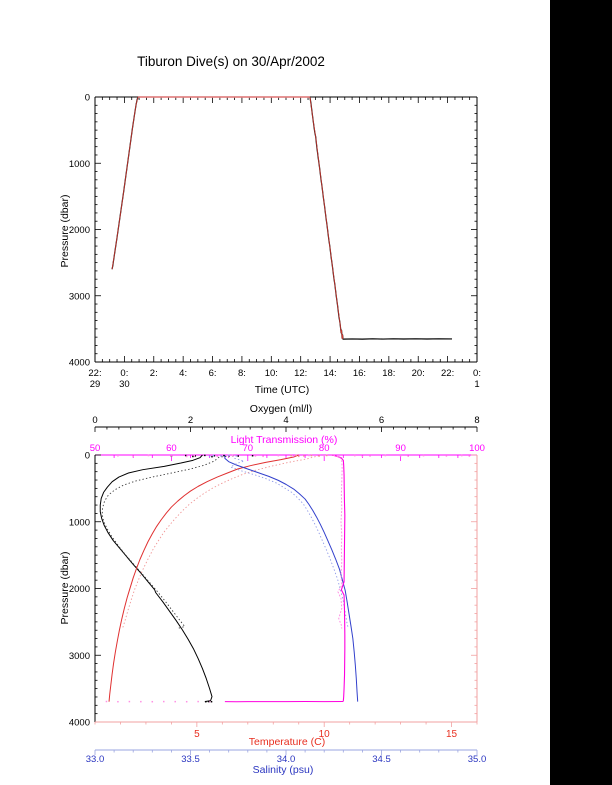 The width and height of the screenshot is (612, 785). What do you see at coordinates (476, 384) in the screenshot?
I see `svg-text: 1` at bounding box center [476, 384].